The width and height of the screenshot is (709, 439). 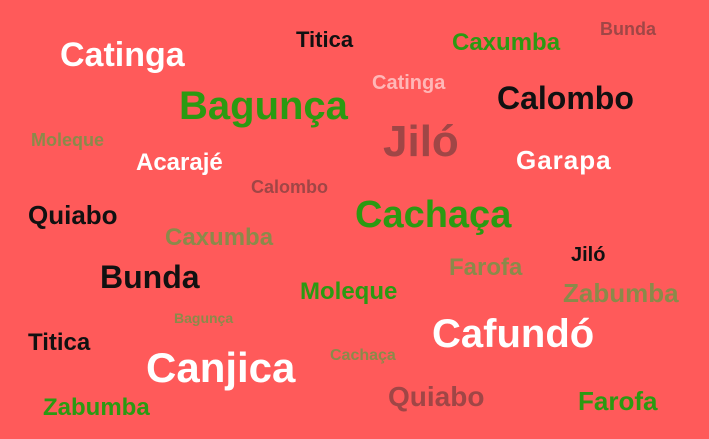 I want to click on word-canjica-large: Canjica, so click(x=221, y=367).